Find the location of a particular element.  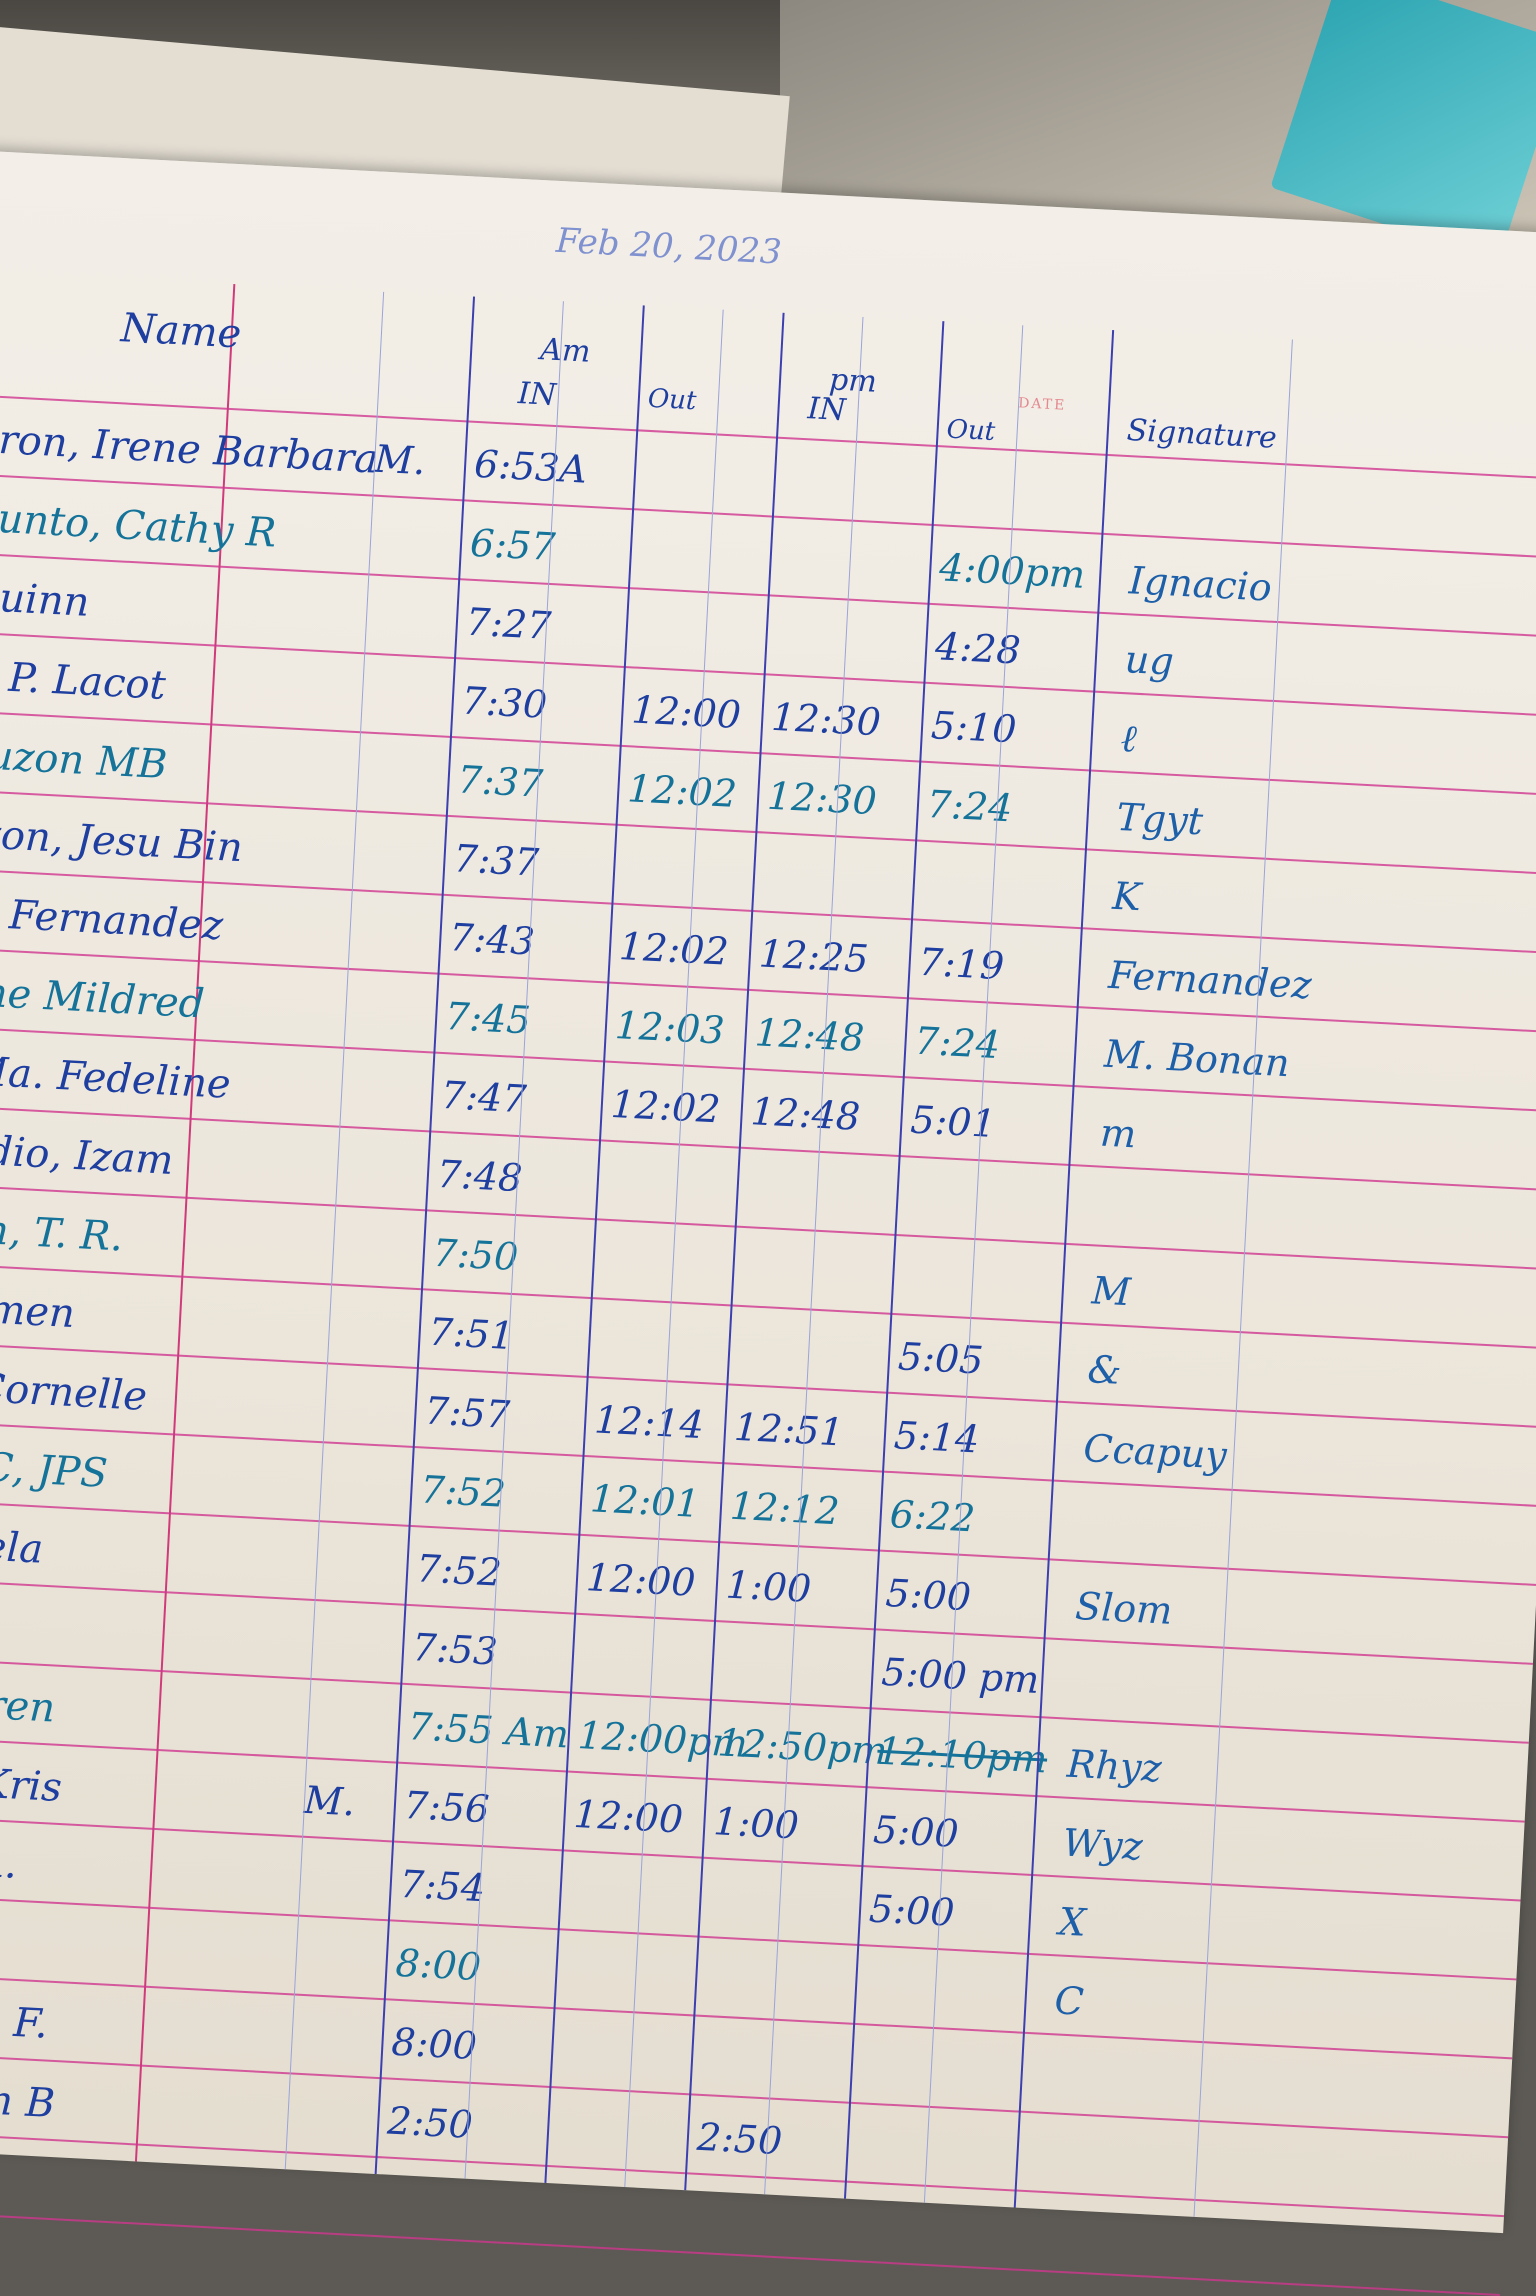

row-am-out: 12:03 is located at coordinates (669, 1027).